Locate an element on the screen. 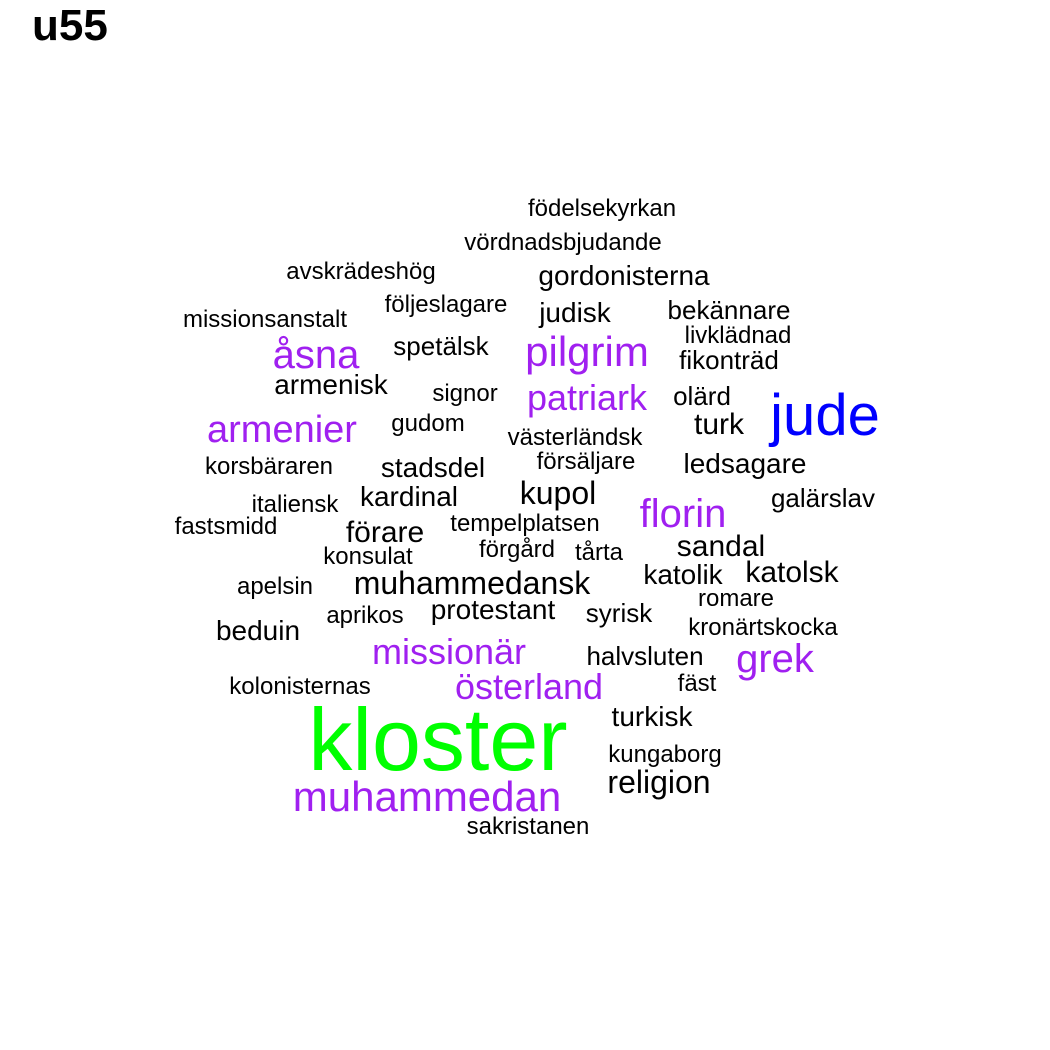 The height and width of the screenshot is (1050, 1050). cloud-word: vördnadsbjudande is located at coordinates (563, 242).